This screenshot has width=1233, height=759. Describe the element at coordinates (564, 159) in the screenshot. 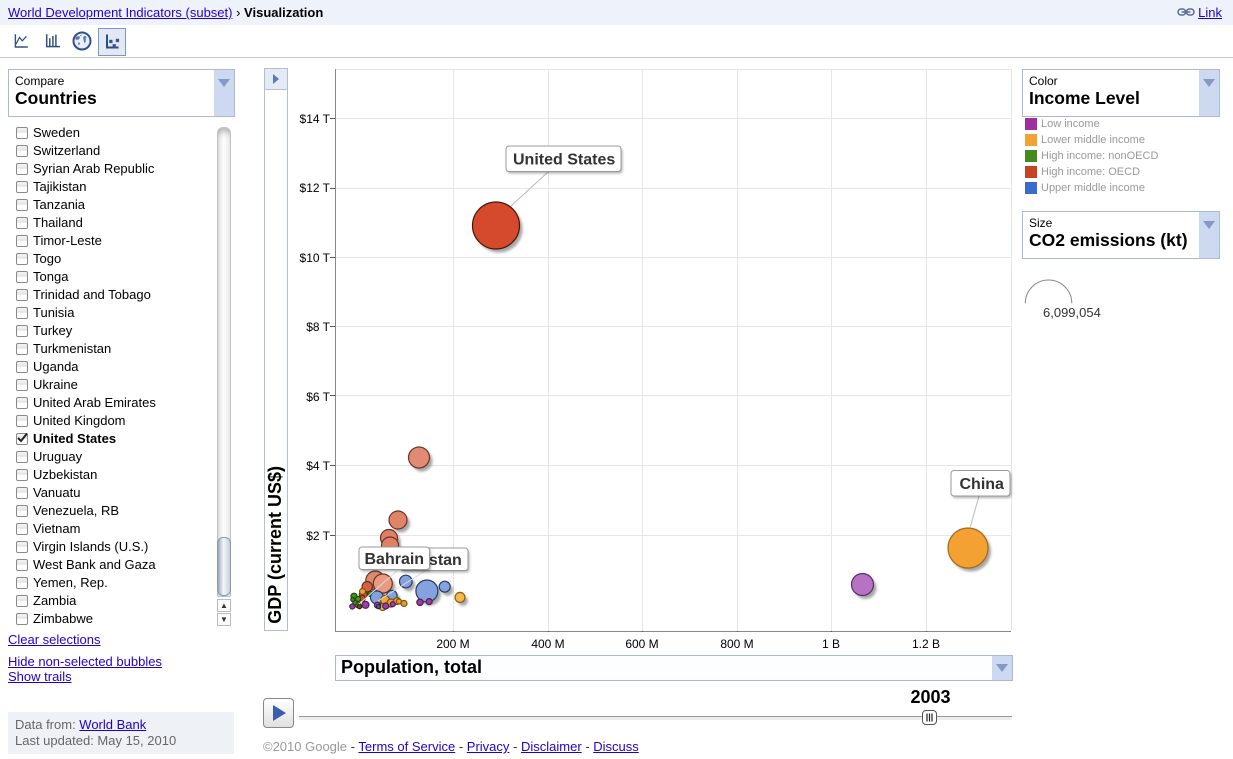

I see `svg-text: United States` at that location.